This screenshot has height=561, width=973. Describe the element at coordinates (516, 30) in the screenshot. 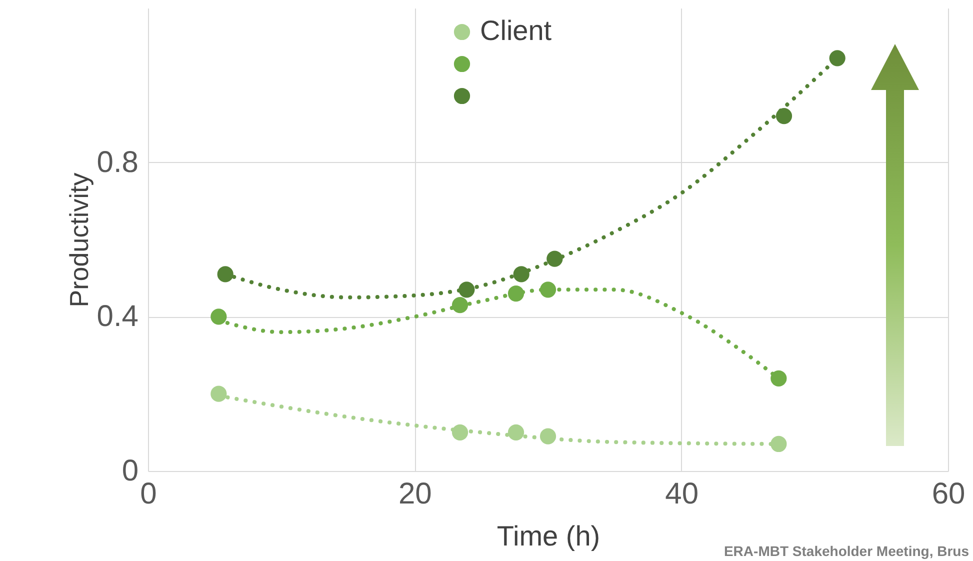

I see `legend-label: Client` at that location.